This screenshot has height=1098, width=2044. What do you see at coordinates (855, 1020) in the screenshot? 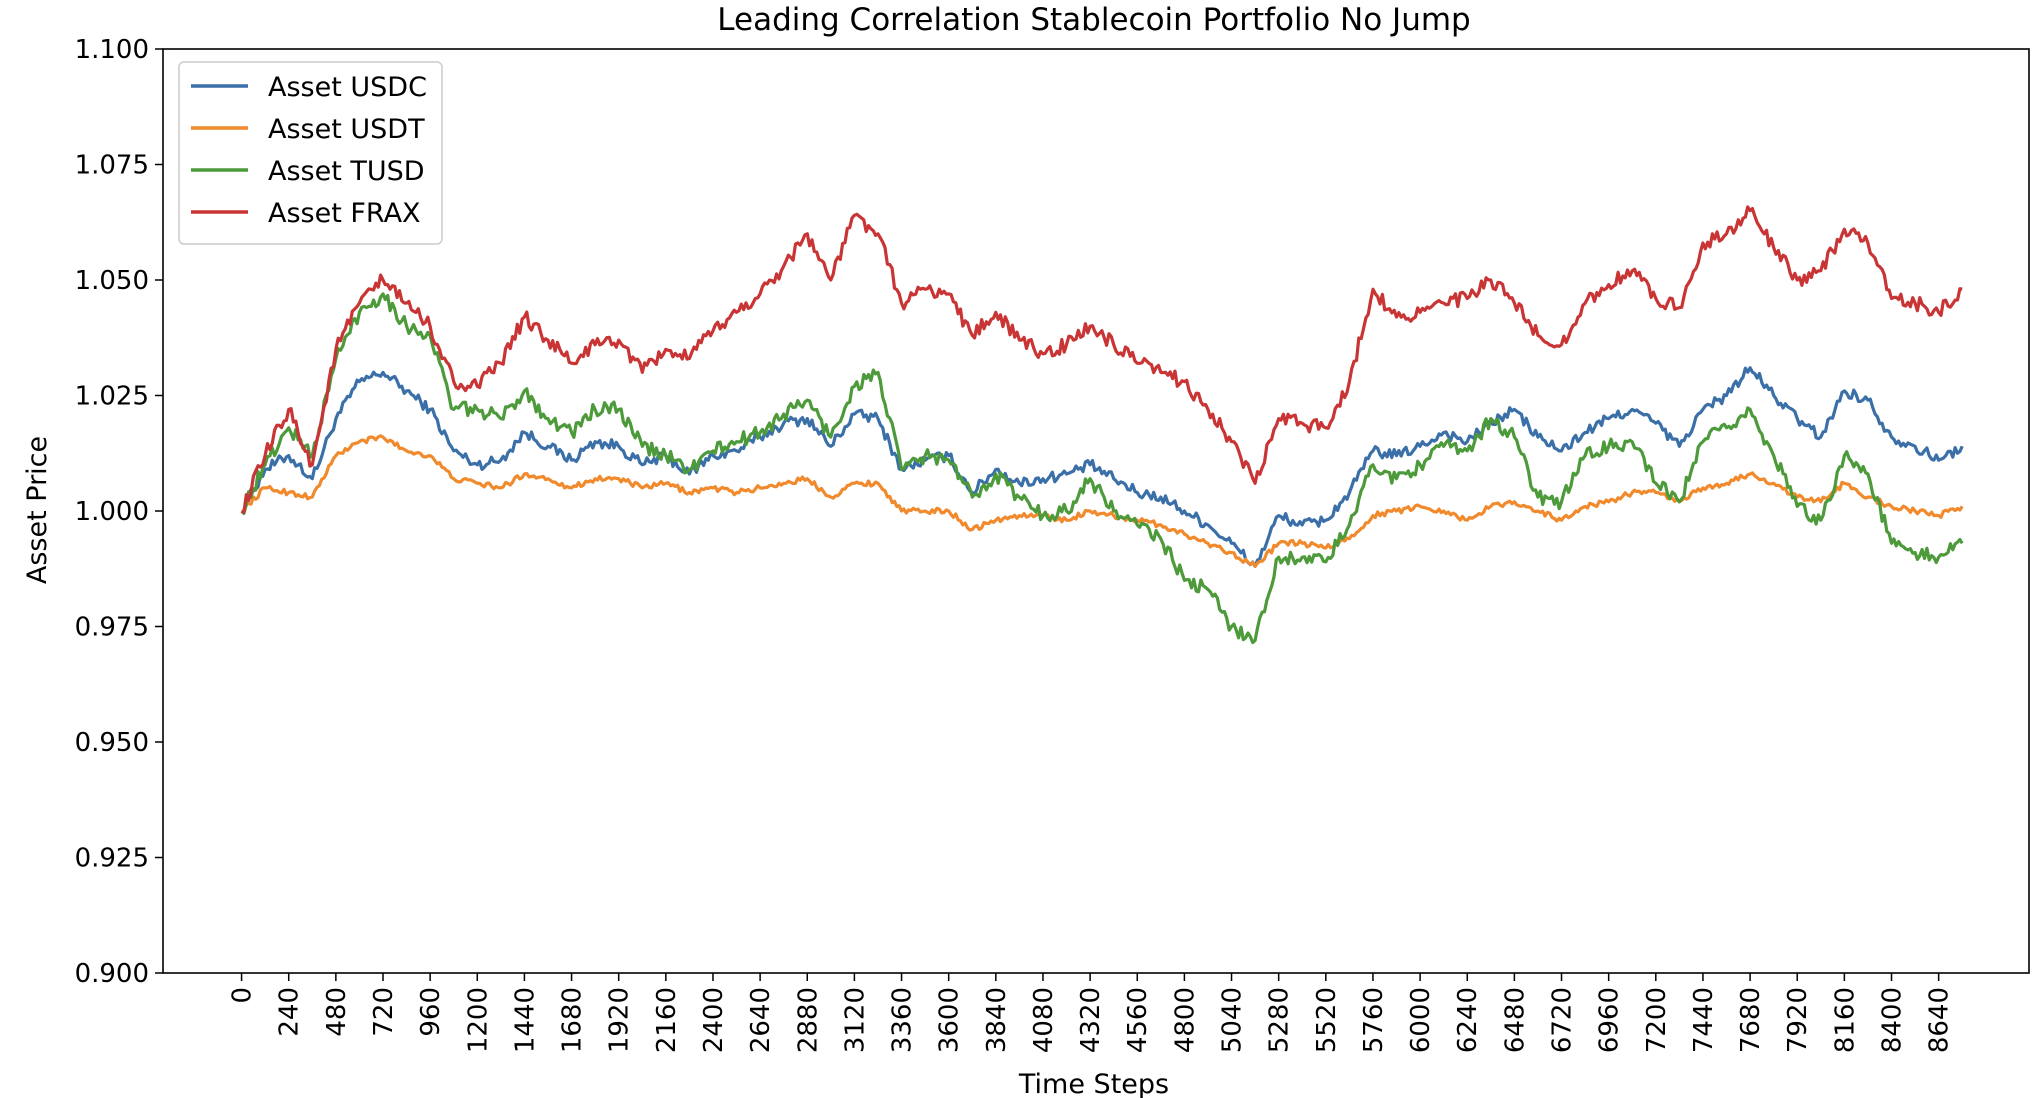
I see `x-tick-label: 3120` at bounding box center [855, 1020].